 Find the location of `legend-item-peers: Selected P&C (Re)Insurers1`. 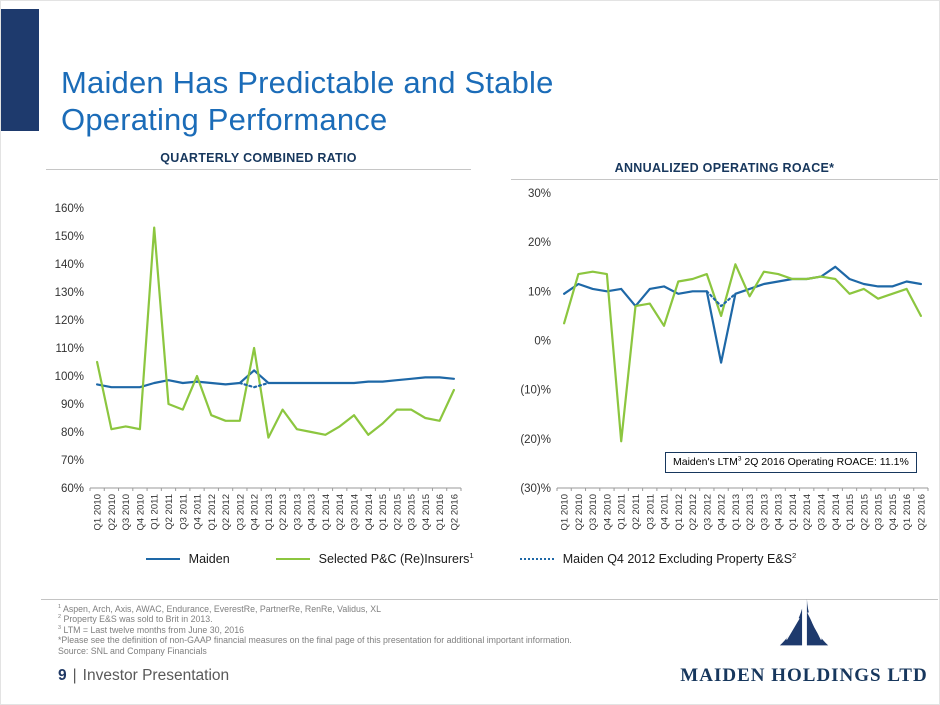

legend-item-peers: Selected P&C (Re)Insurers1 is located at coordinates (374, 558).